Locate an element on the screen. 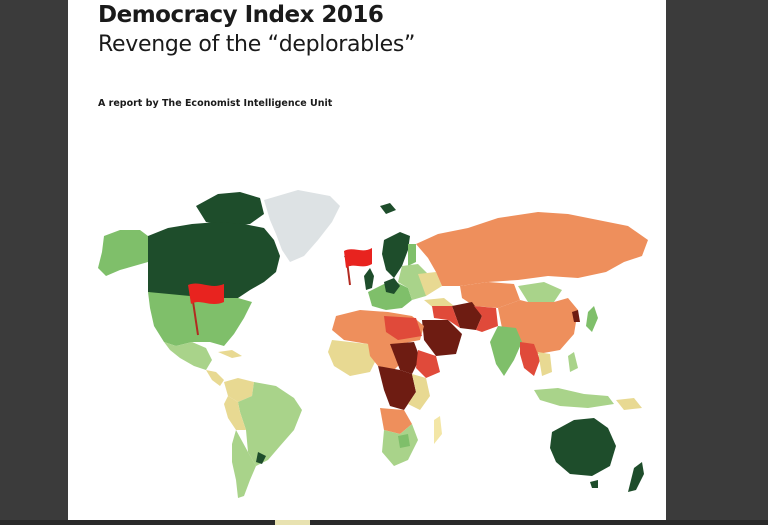 The width and height of the screenshot is (768, 525). tasmania is located at coordinates (594, 484).